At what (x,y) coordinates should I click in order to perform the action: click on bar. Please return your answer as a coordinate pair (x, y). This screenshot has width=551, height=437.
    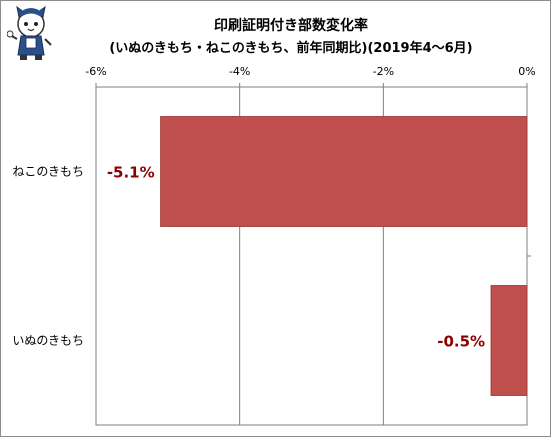
    Looking at the image, I should click on (509, 340).